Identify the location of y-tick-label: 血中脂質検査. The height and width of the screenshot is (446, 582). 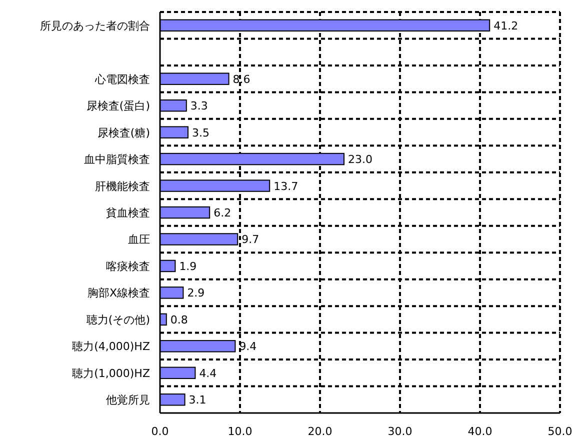
(117, 159).